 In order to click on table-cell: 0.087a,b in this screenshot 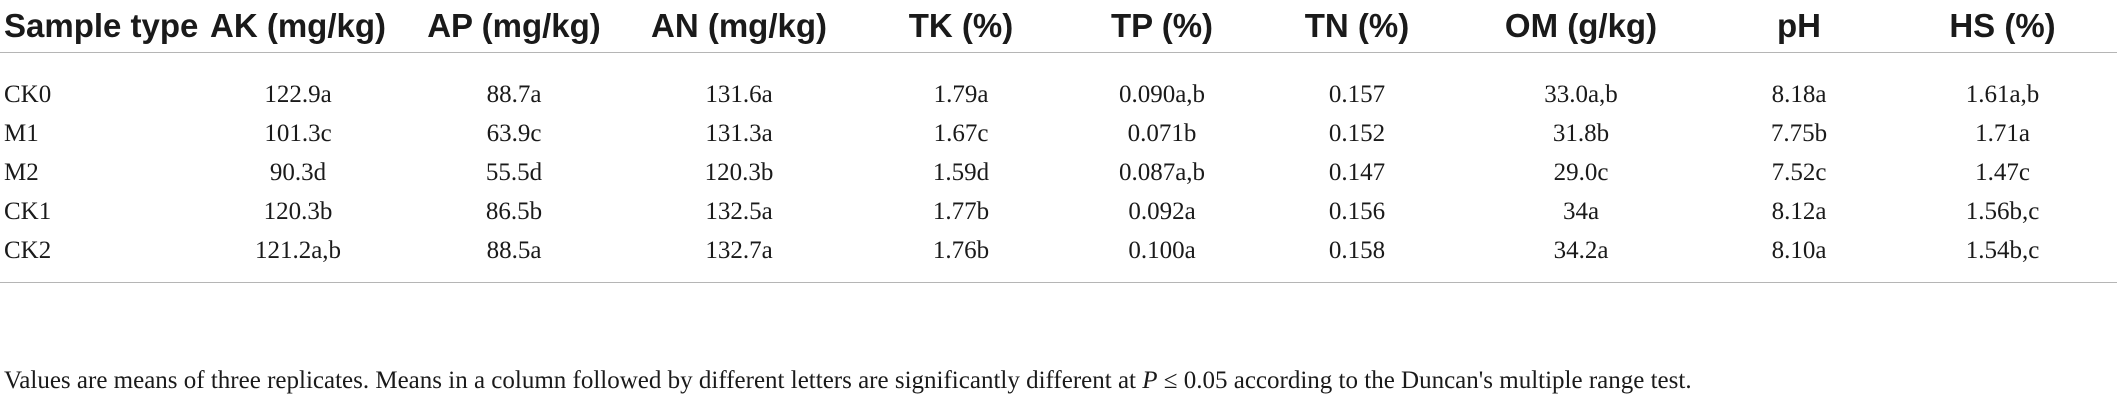, I will do `click(1162, 172)`.